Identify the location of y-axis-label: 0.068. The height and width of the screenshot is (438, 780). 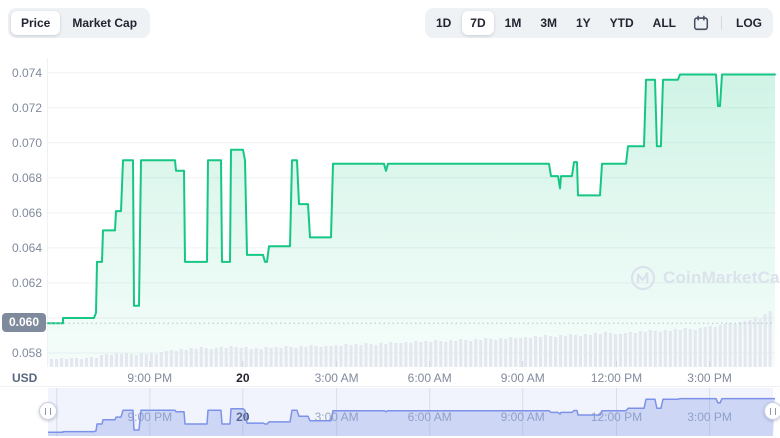
(26, 177).